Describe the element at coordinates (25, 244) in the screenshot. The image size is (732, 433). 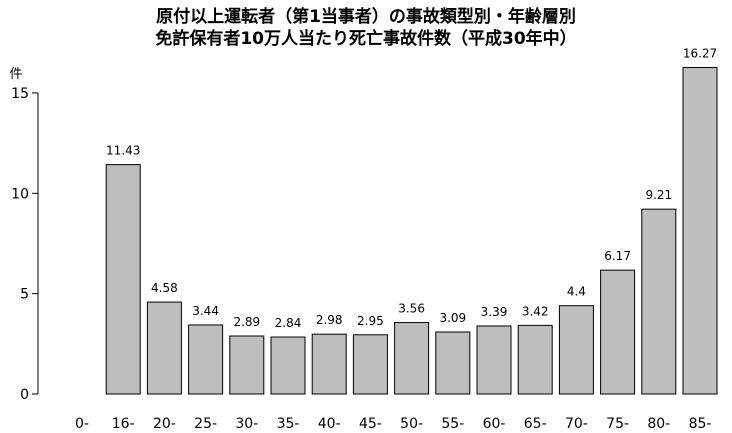
I see `y-axis: 0 5 10 15` at that location.